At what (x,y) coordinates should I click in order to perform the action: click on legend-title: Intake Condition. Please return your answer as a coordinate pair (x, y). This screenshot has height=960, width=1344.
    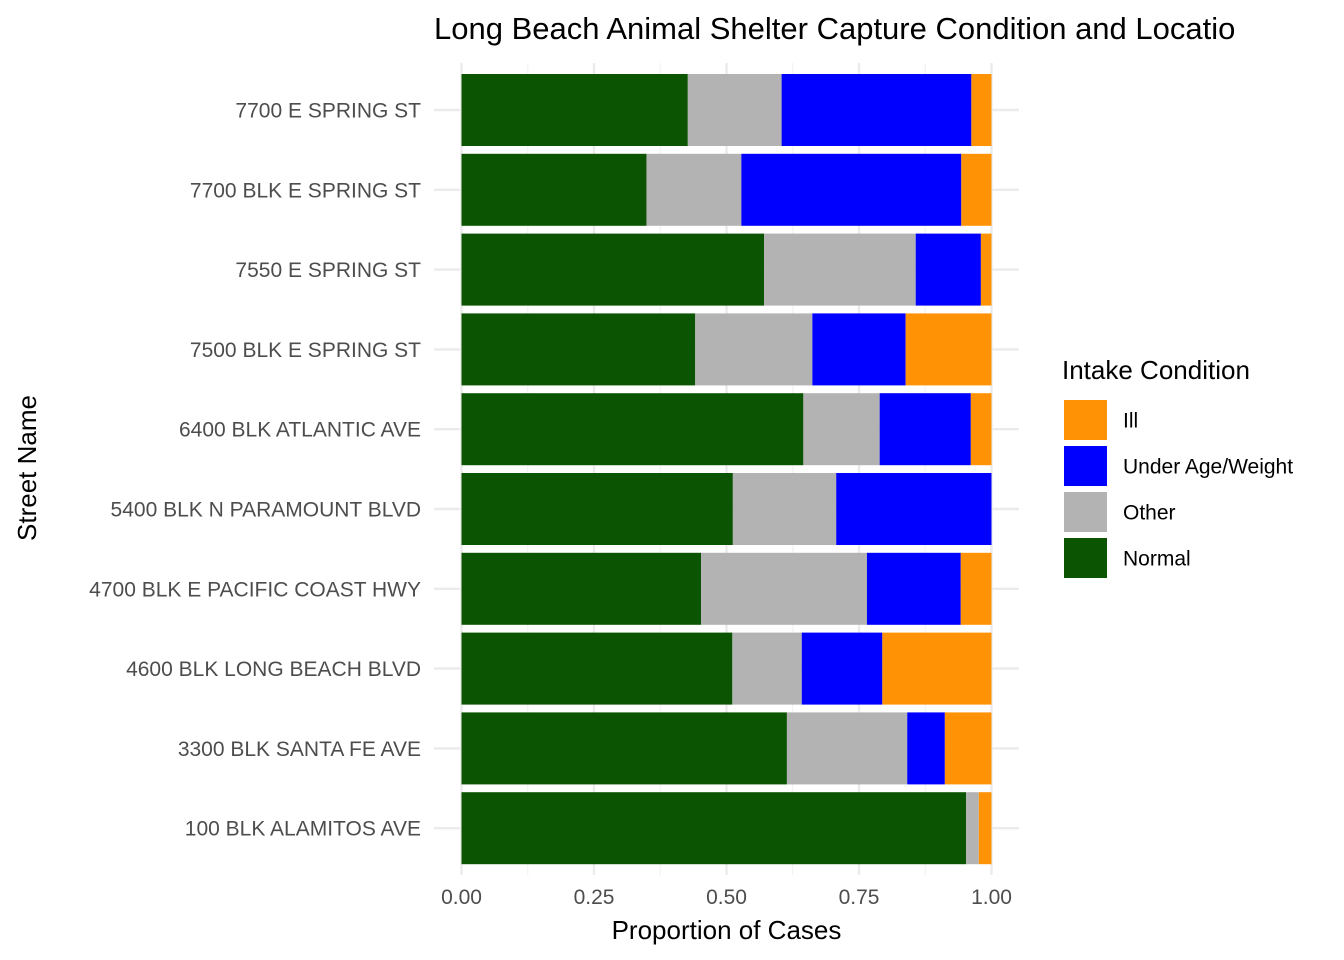
    Looking at the image, I should click on (1156, 370).